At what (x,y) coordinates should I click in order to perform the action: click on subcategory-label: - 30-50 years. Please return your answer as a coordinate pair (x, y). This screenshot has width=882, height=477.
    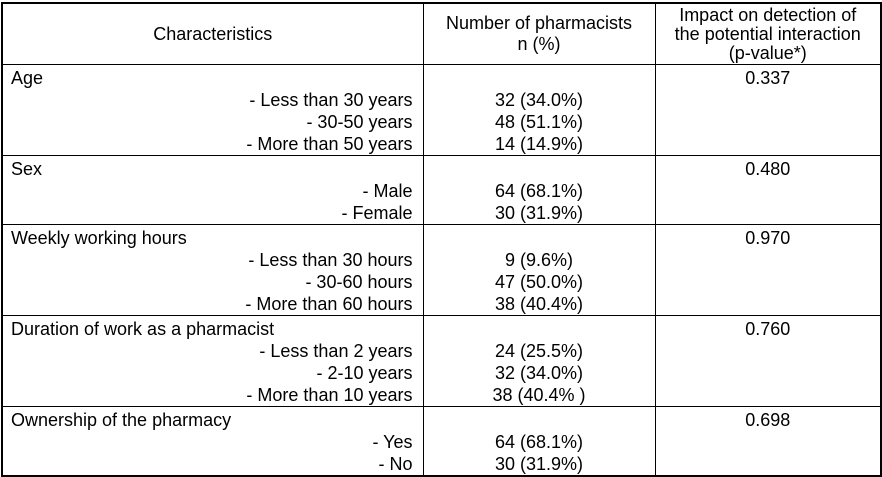
    Looking at the image, I should click on (359, 122).